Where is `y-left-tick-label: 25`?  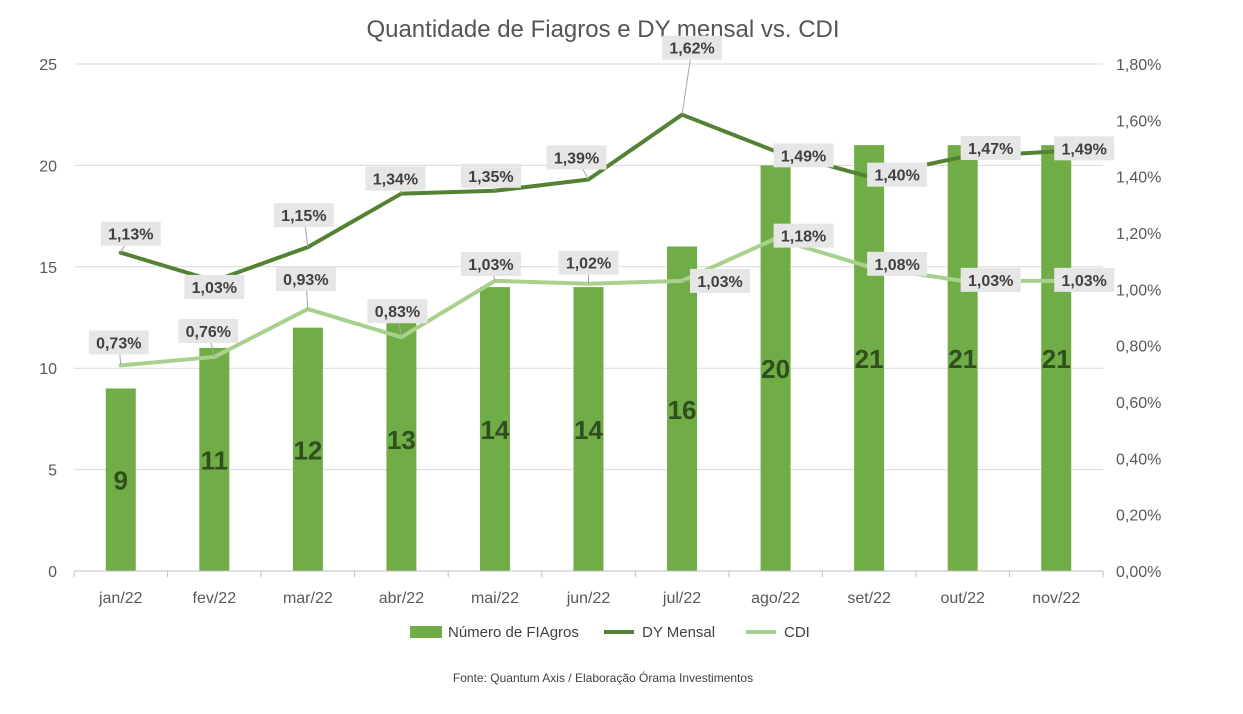 y-left-tick-label: 25 is located at coordinates (48, 65).